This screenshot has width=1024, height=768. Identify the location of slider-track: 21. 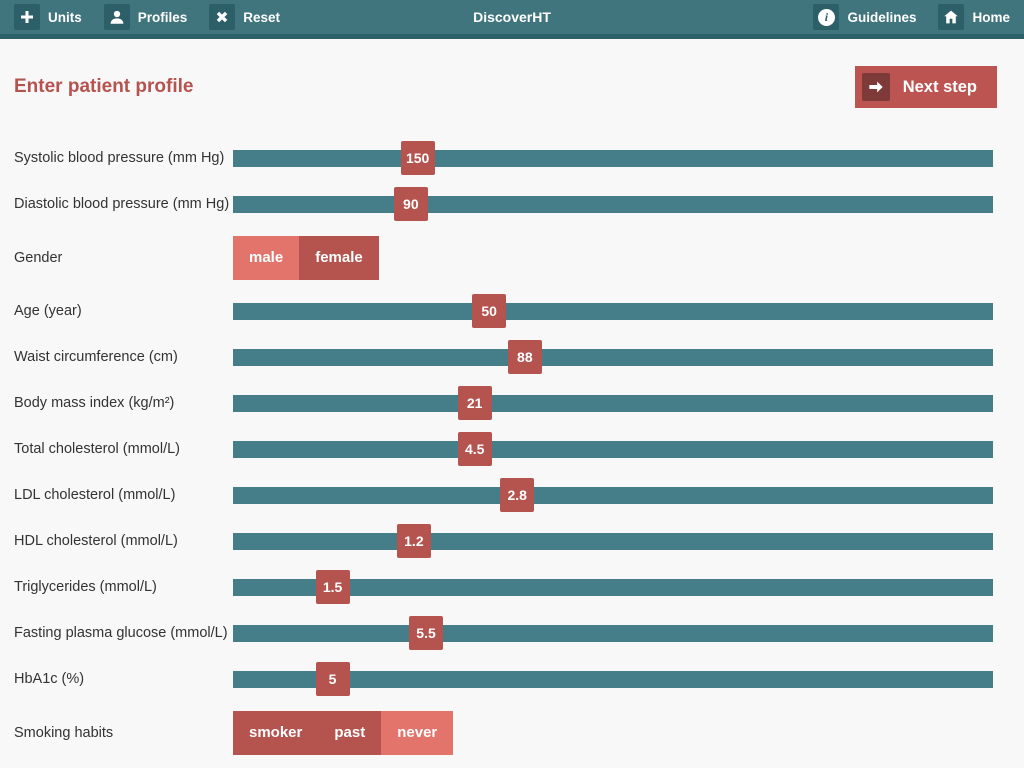
(613, 403).